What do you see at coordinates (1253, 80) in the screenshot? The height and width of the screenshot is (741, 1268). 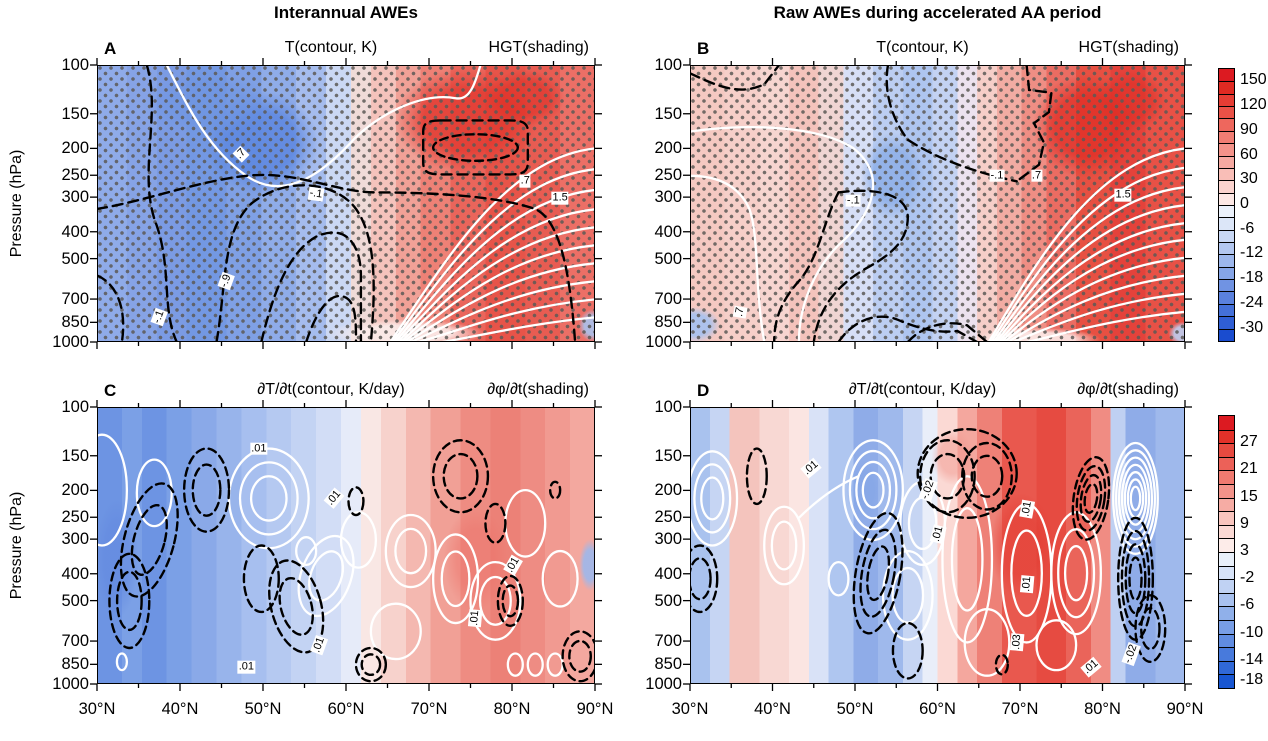 I see `colorbar-label: 150` at bounding box center [1253, 80].